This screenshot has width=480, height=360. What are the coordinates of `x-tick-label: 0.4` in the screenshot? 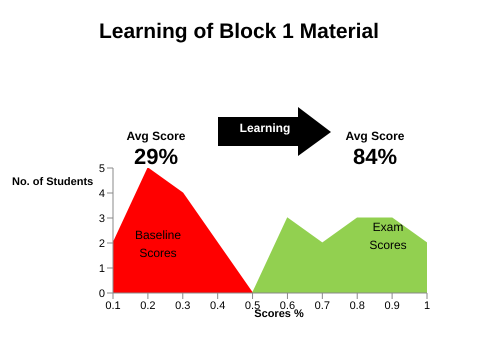 It's located at (218, 306).